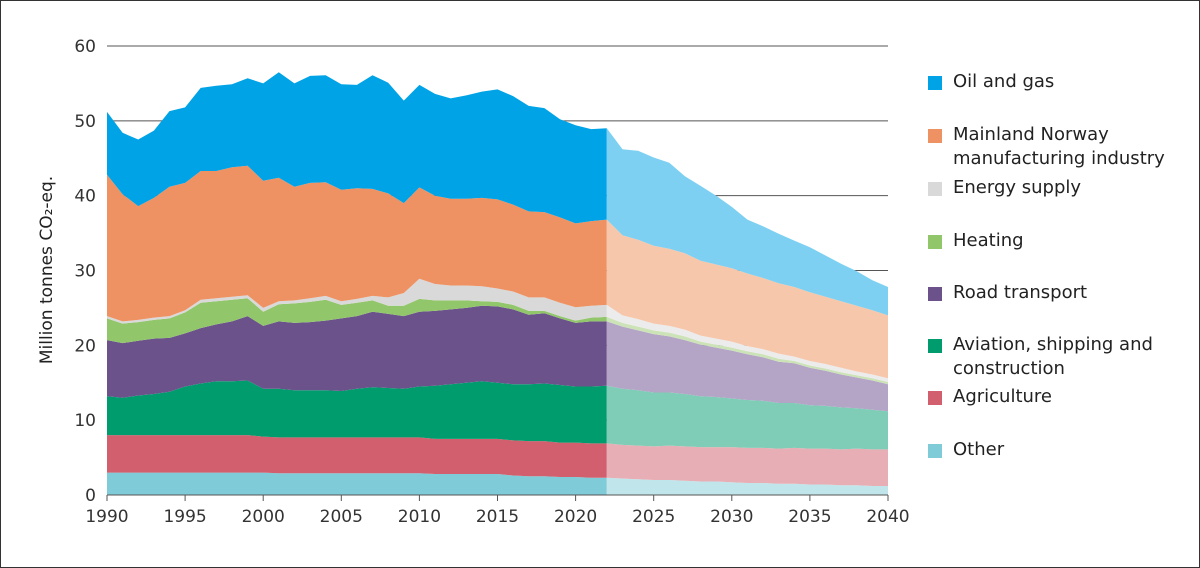 The width and height of the screenshot is (1200, 568). Describe the element at coordinates (357, 456) in the screenshot. I see `area-agriculture-history` at that location.